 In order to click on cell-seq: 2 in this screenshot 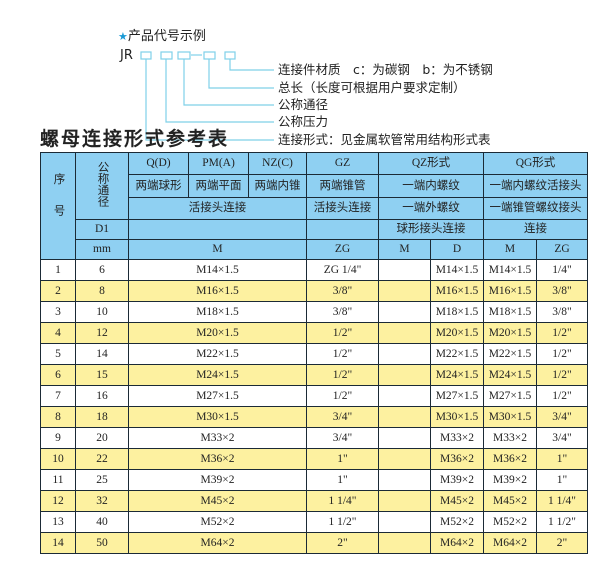, I will do `click(58, 291)`.